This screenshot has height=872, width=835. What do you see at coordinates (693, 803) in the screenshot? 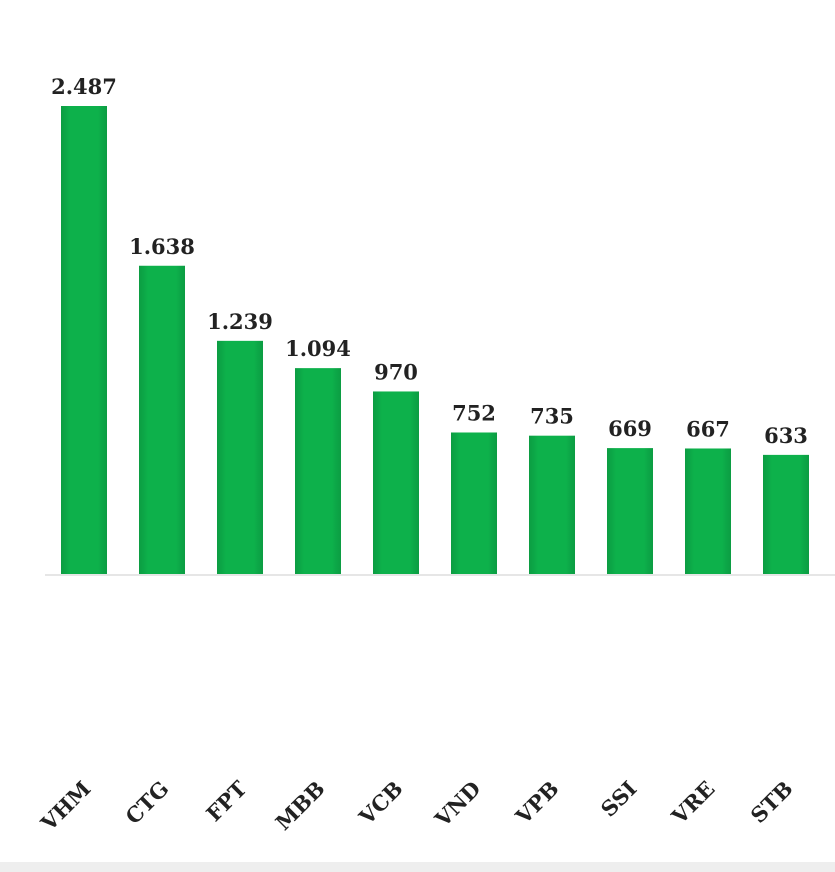
I see `x-tick-label: VRE` at bounding box center [693, 803].